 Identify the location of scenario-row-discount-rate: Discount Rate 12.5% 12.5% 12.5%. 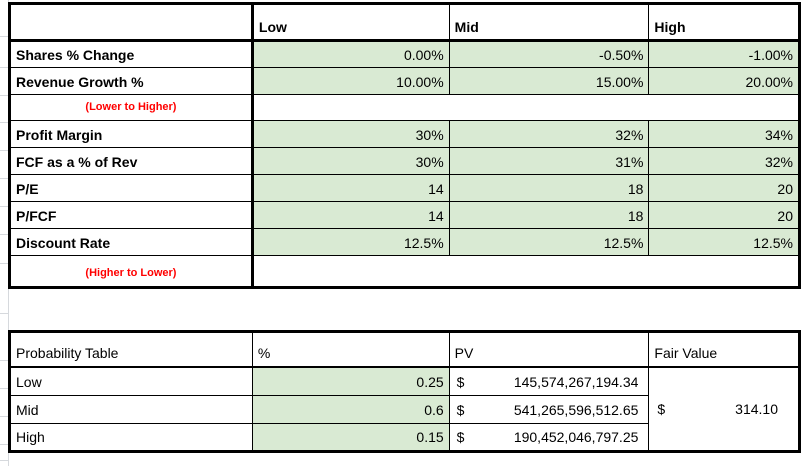
(404, 242).